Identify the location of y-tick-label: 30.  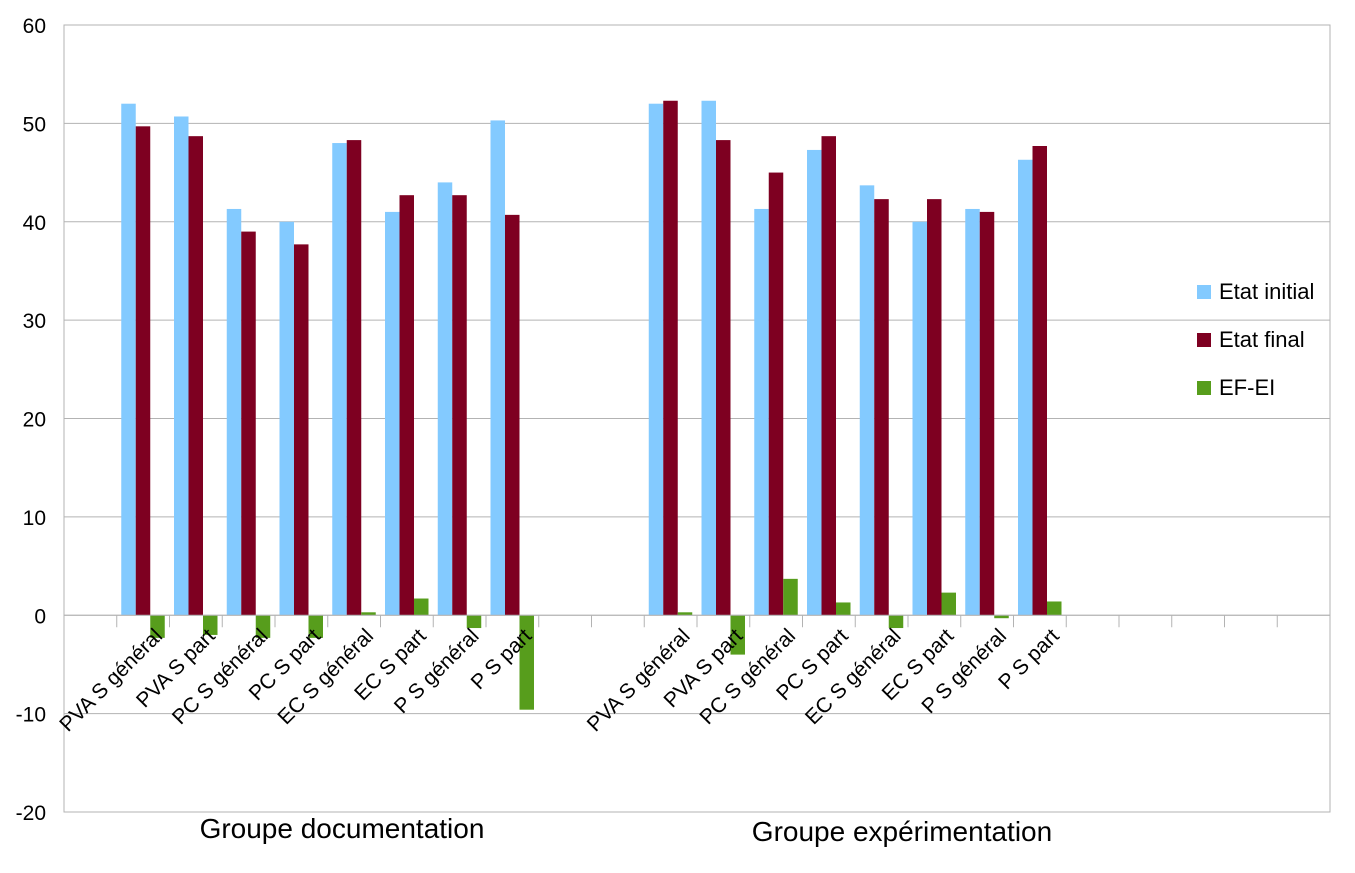
(34, 321).